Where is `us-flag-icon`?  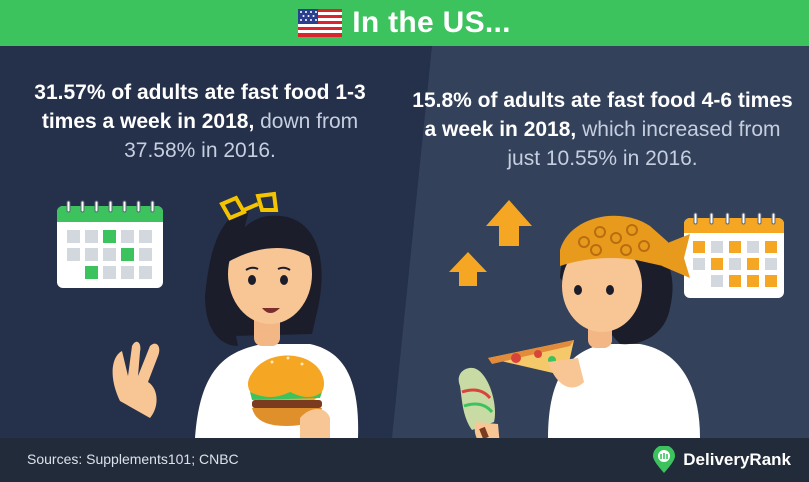 us-flag-icon is located at coordinates (320, 23).